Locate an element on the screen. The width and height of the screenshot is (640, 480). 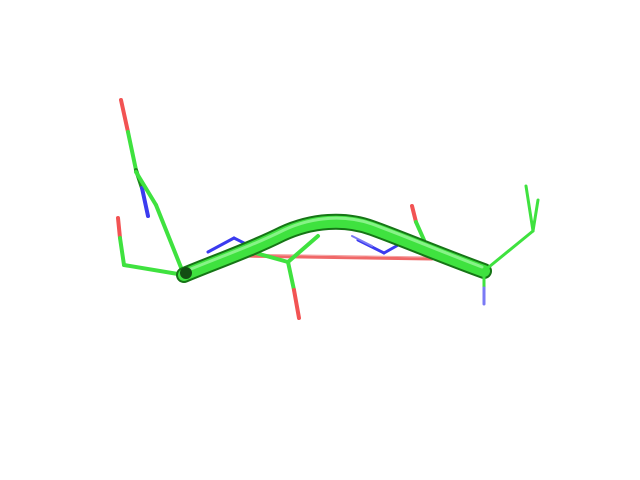
backbone-tube is located at coordinates (334, 248).